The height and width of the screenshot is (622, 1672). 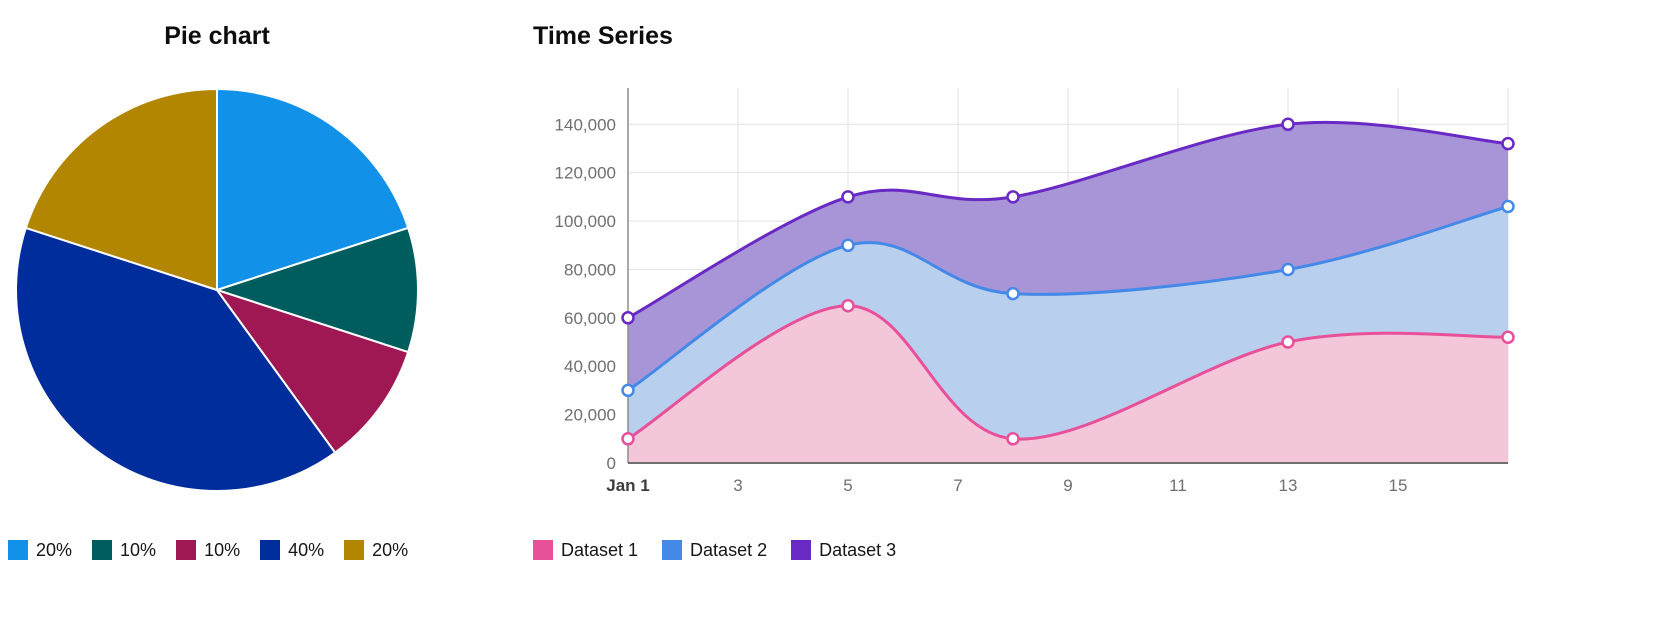 I want to click on y-tick-label: 80,000, so click(x=590, y=269).